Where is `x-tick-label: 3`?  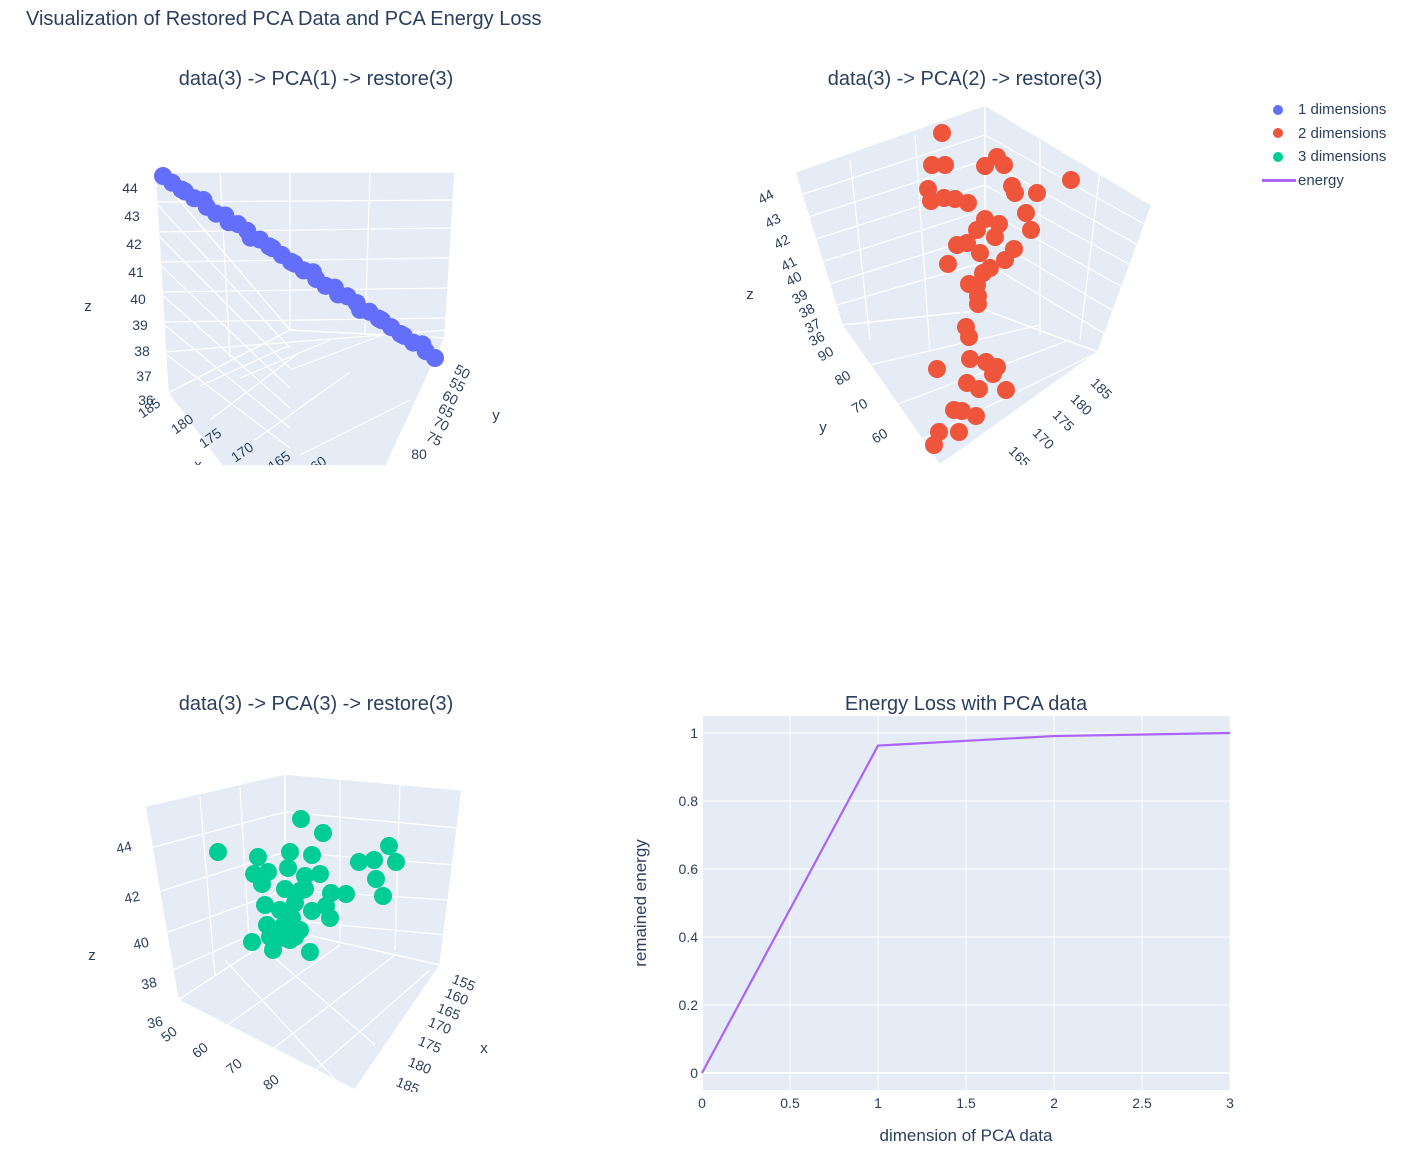
x-tick-label: 3 is located at coordinates (1230, 1103).